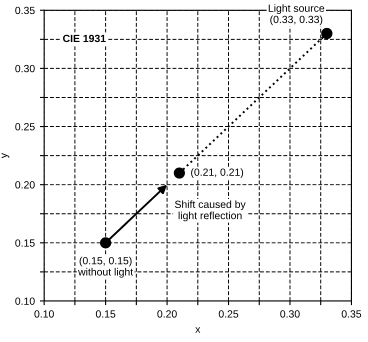 The height and width of the screenshot is (342, 368). I want to click on annotation: Light source (0.33, 0.33), so click(296, 15).